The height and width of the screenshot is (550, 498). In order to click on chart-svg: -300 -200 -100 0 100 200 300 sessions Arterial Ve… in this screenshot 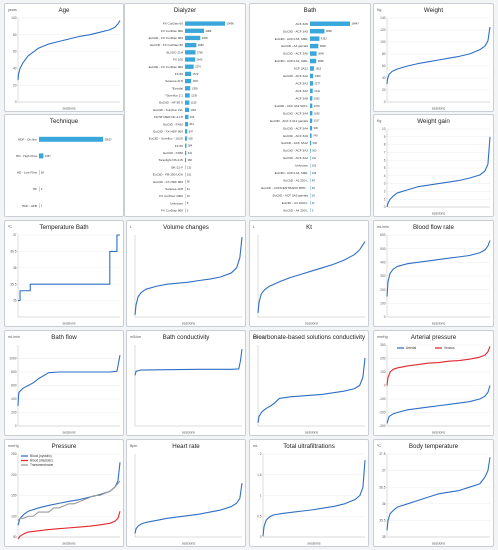, I will do `click(435, 389)`.